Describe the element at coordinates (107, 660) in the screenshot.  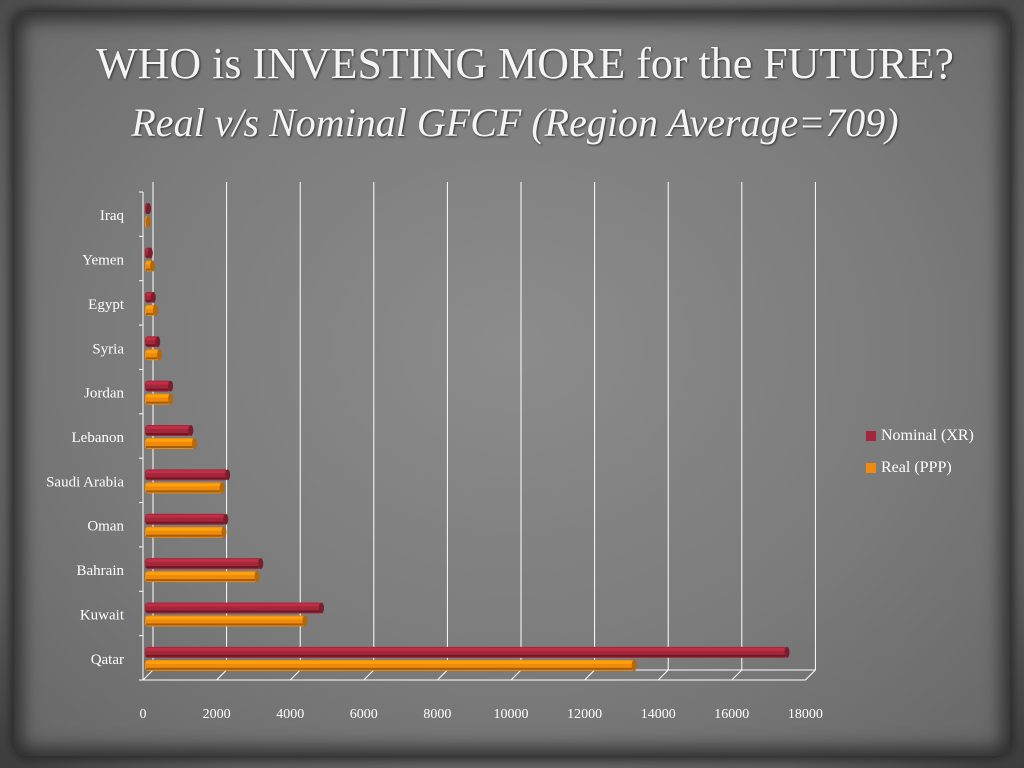
I see `category-label: Qatar` at that location.